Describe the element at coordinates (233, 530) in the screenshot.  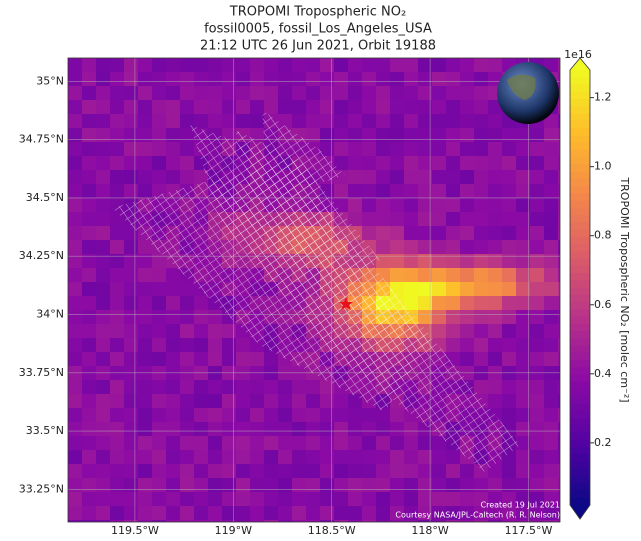
I see `x-tick-label: 119°W` at that location.